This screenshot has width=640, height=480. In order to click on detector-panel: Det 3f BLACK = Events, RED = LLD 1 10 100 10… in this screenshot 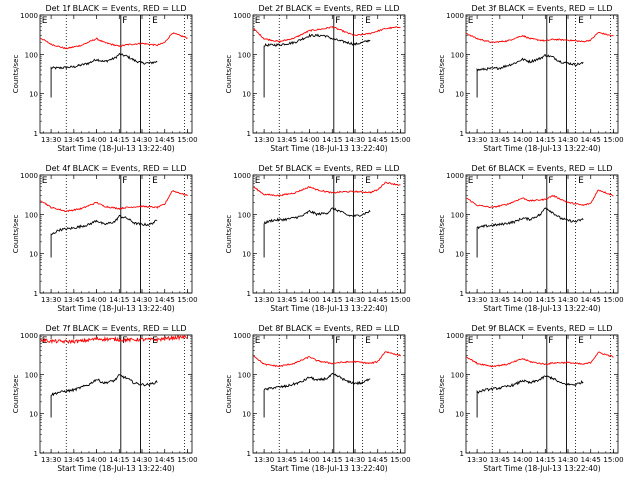, I will do `click(531, 78)`.